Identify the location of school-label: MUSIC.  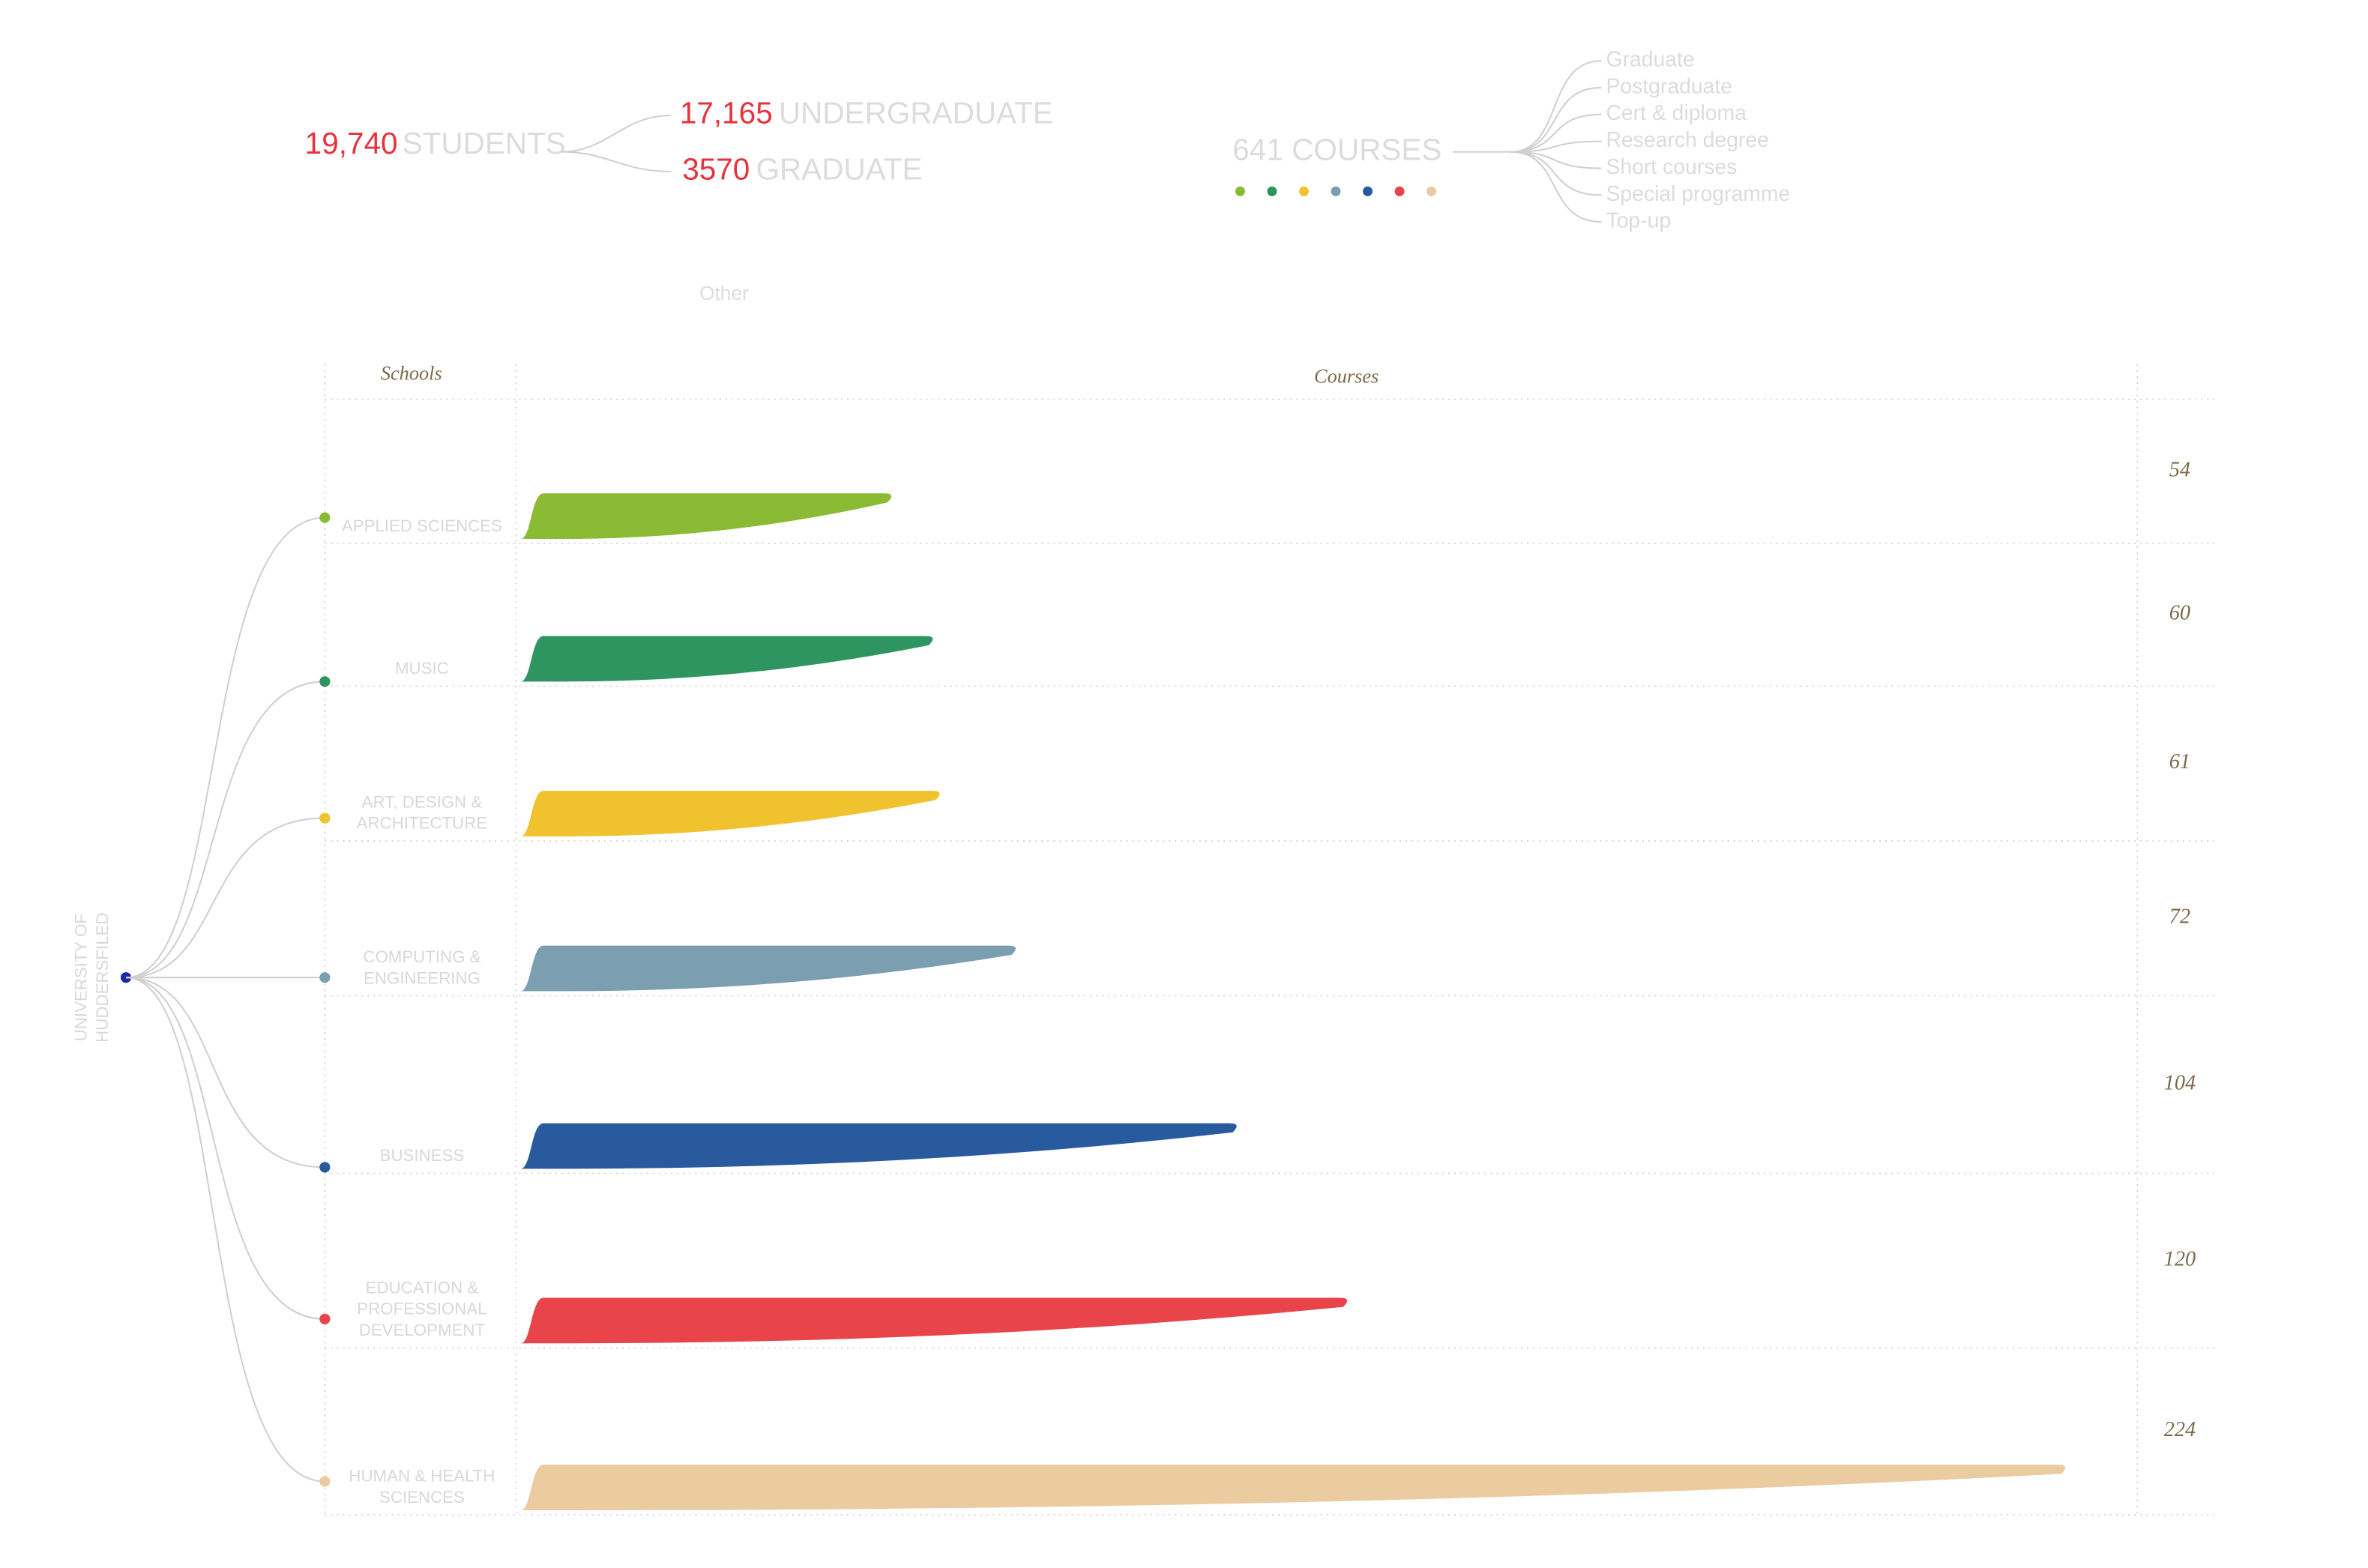
(422, 669).